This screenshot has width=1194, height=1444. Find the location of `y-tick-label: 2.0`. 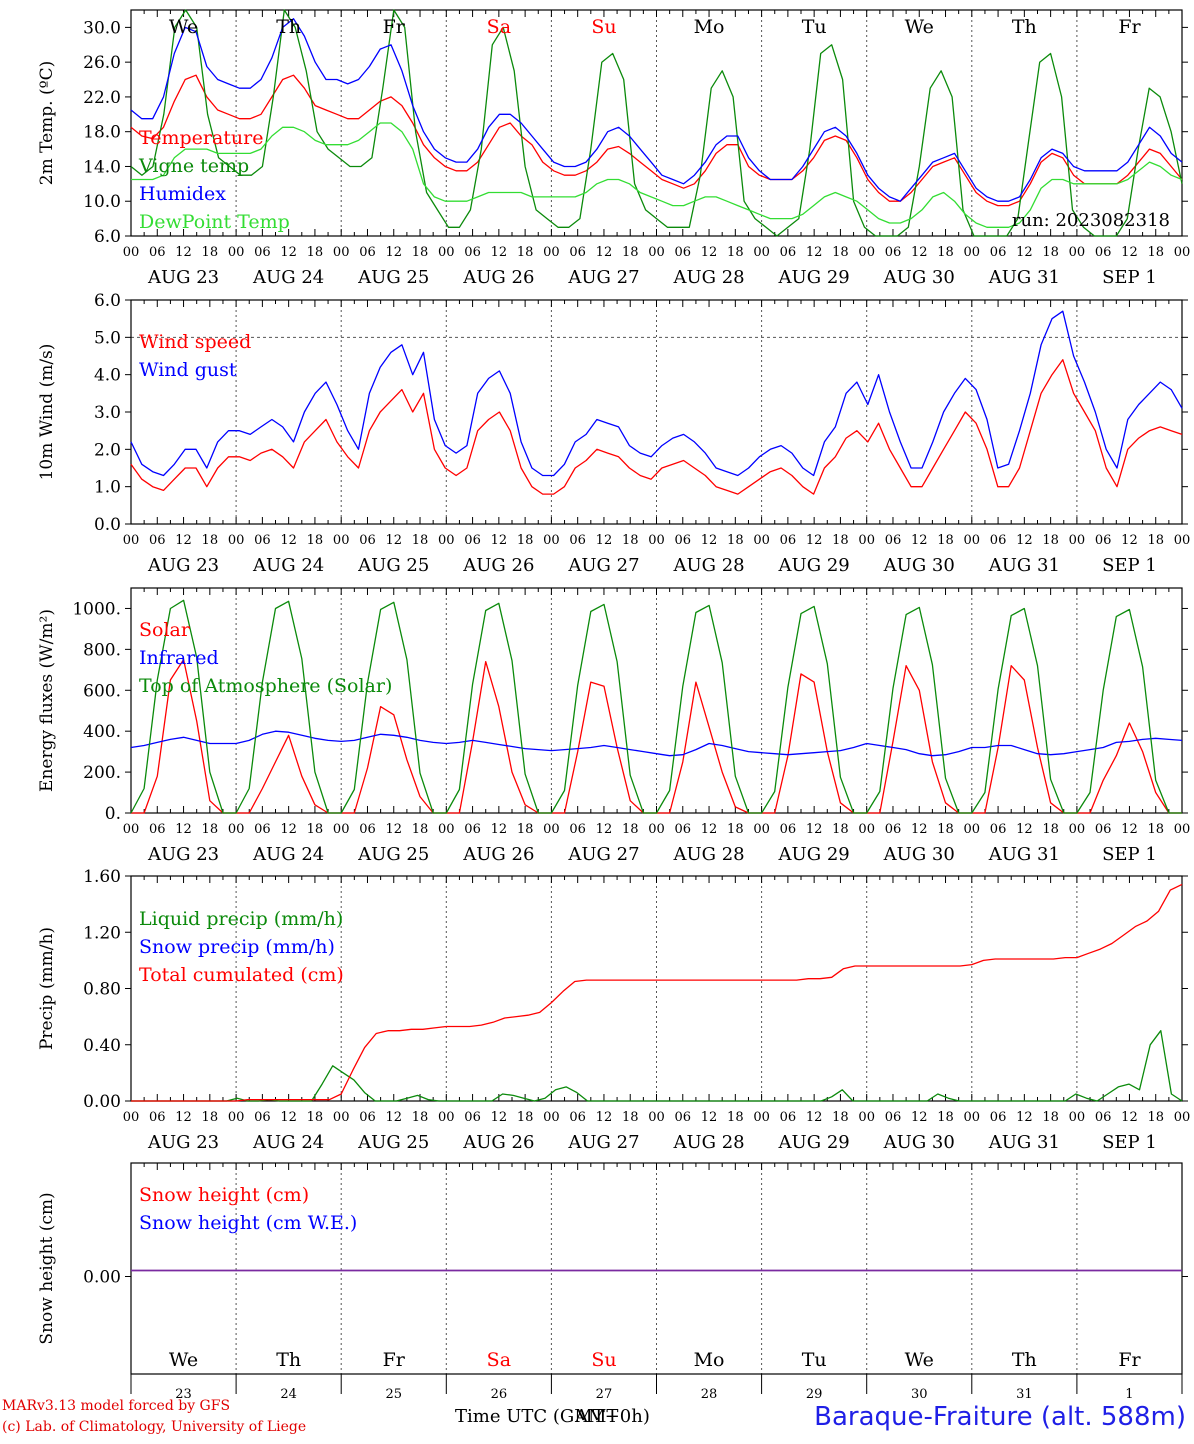

y-tick-label: 2.0 is located at coordinates (107, 450).